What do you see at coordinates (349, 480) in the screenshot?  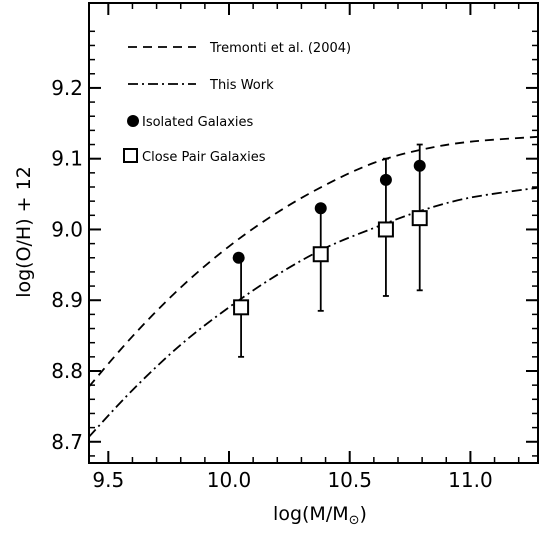 I see `x-tick-label: 10.5` at bounding box center [349, 480].